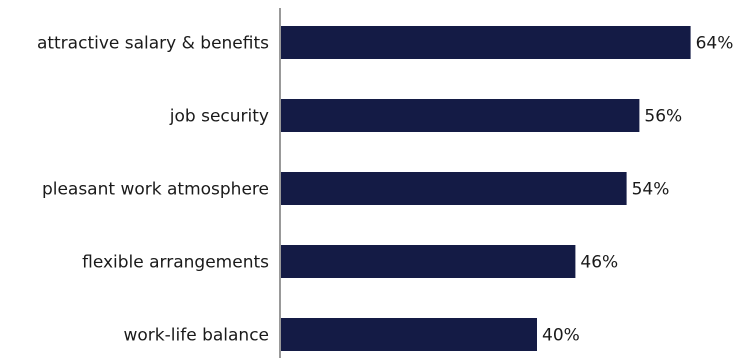  What do you see at coordinates (175, 263) in the screenshot?
I see `category-label: flexible arrangements` at bounding box center [175, 263].